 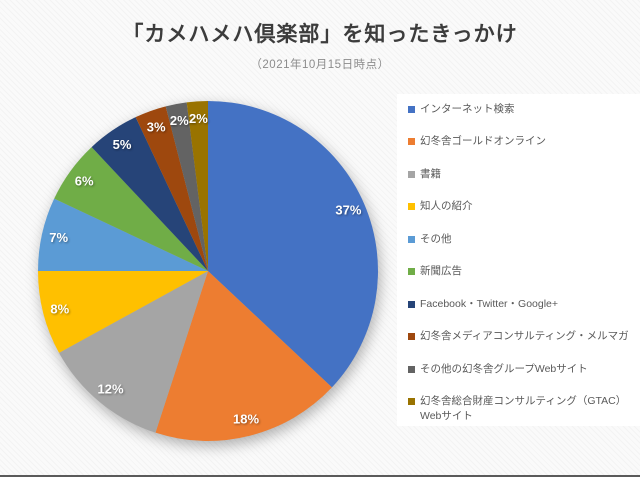 I want to click on pie-slice-label-9: 2%, so click(x=198, y=118).